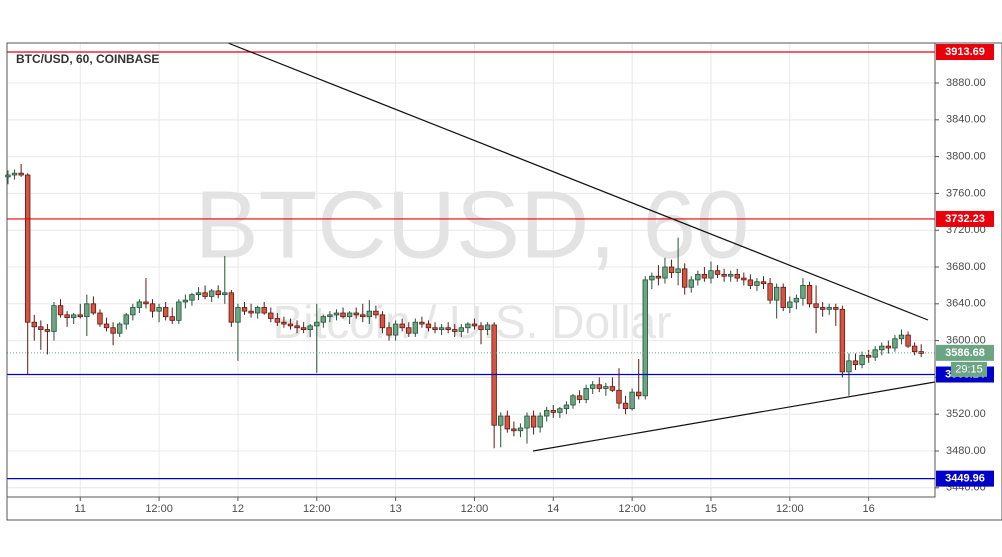 Image resolution: width=1002 pixels, height=557 pixels. Describe the element at coordinates (966, 341) in the screenshot. I see `y-tick-label: 3600.00` at that location.